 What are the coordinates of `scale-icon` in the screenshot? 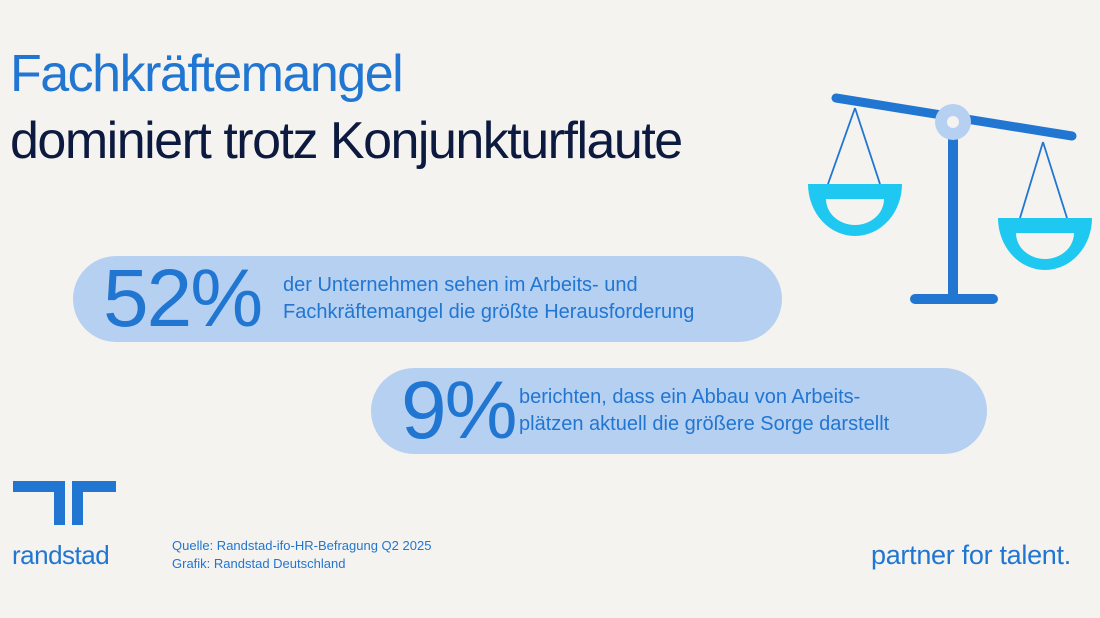 It's located at (950, 198).